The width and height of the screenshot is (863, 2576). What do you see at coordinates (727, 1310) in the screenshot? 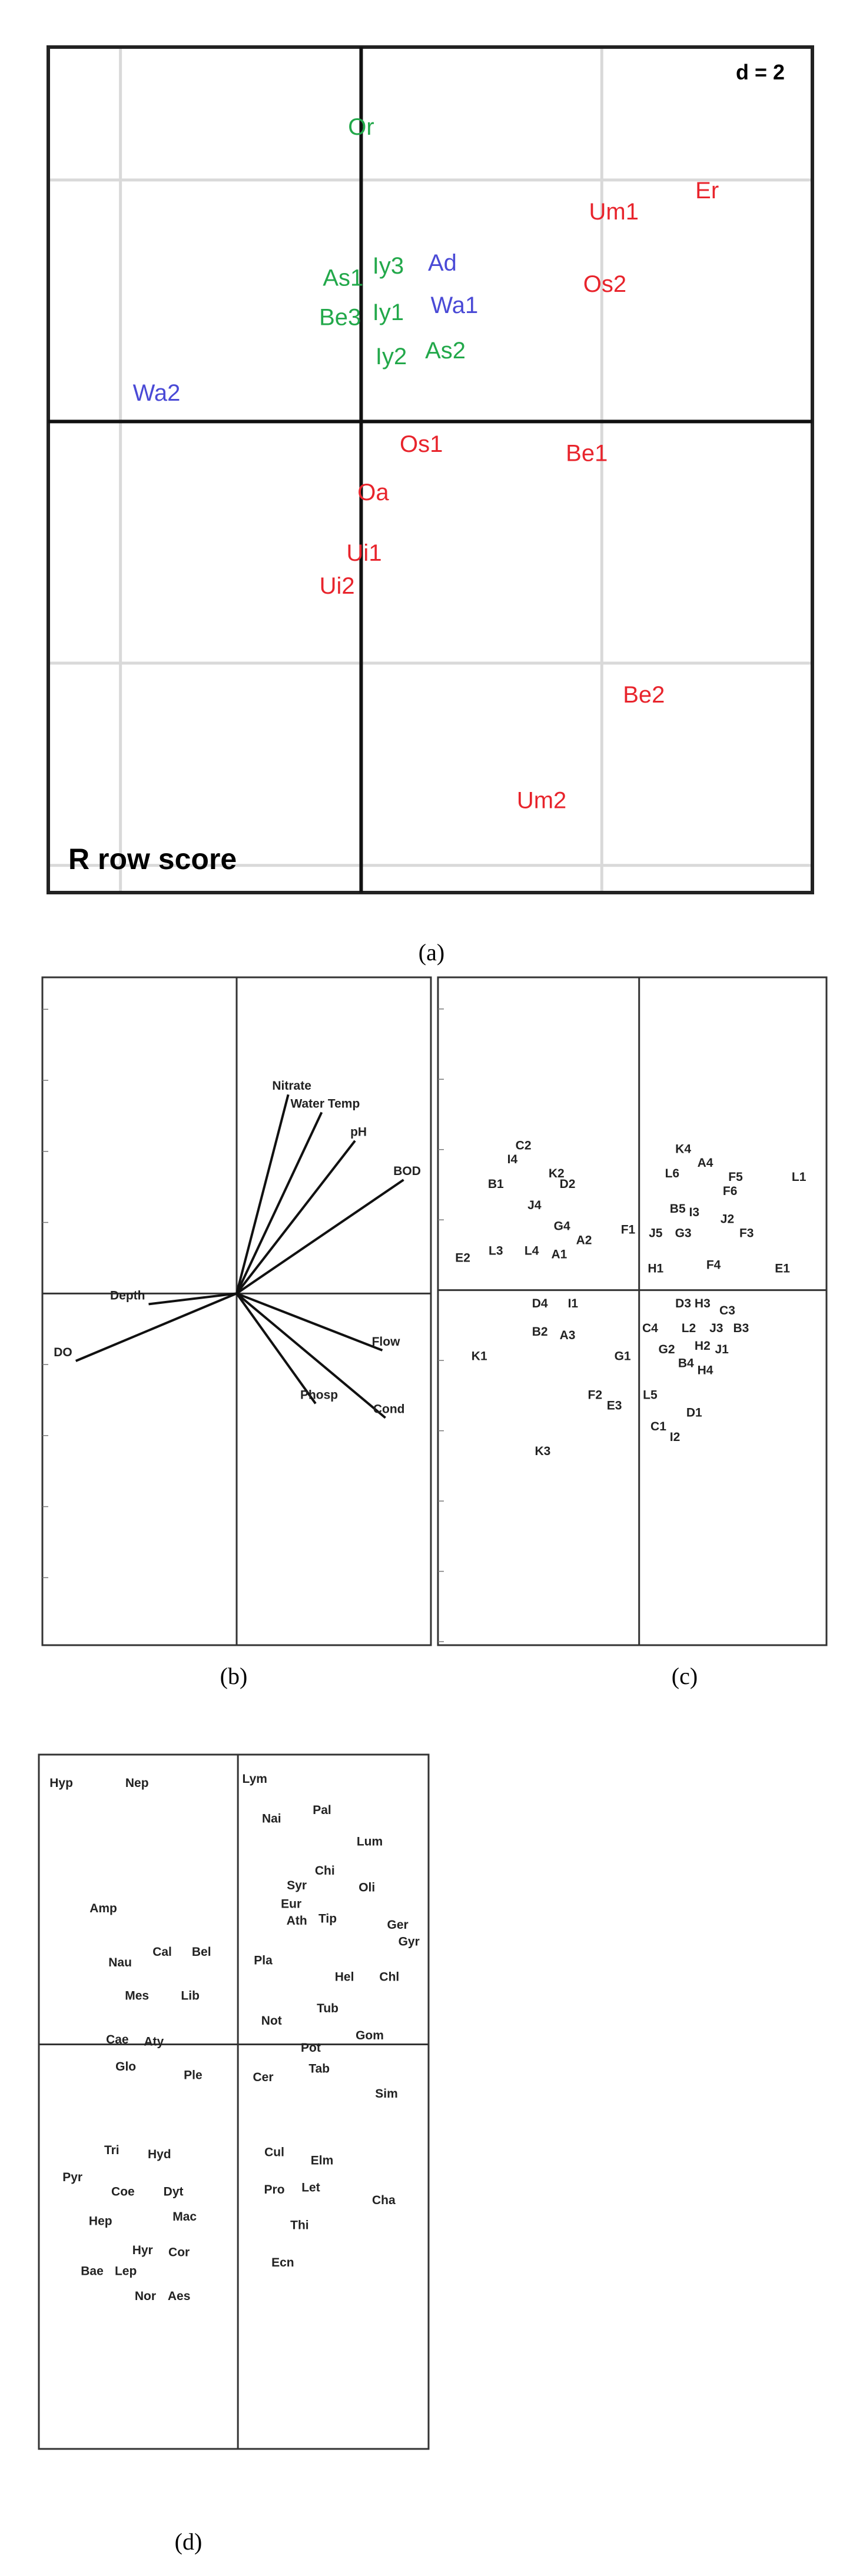
I see `sample-label: C3` at bounding box center [727, 1310].